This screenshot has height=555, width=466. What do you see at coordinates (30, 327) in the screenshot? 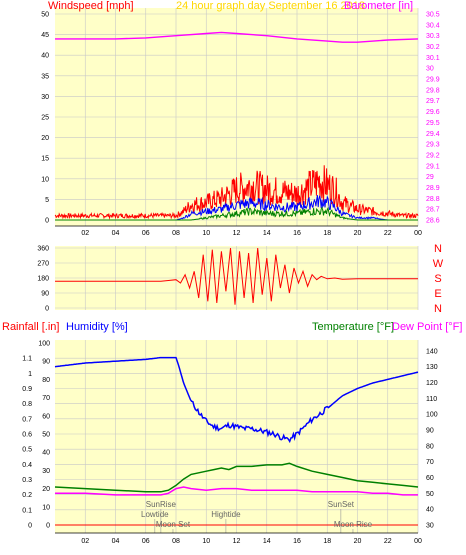
I see `rainfall-axis-title: Rainfall [.in]` at bounding box center [30, 327].